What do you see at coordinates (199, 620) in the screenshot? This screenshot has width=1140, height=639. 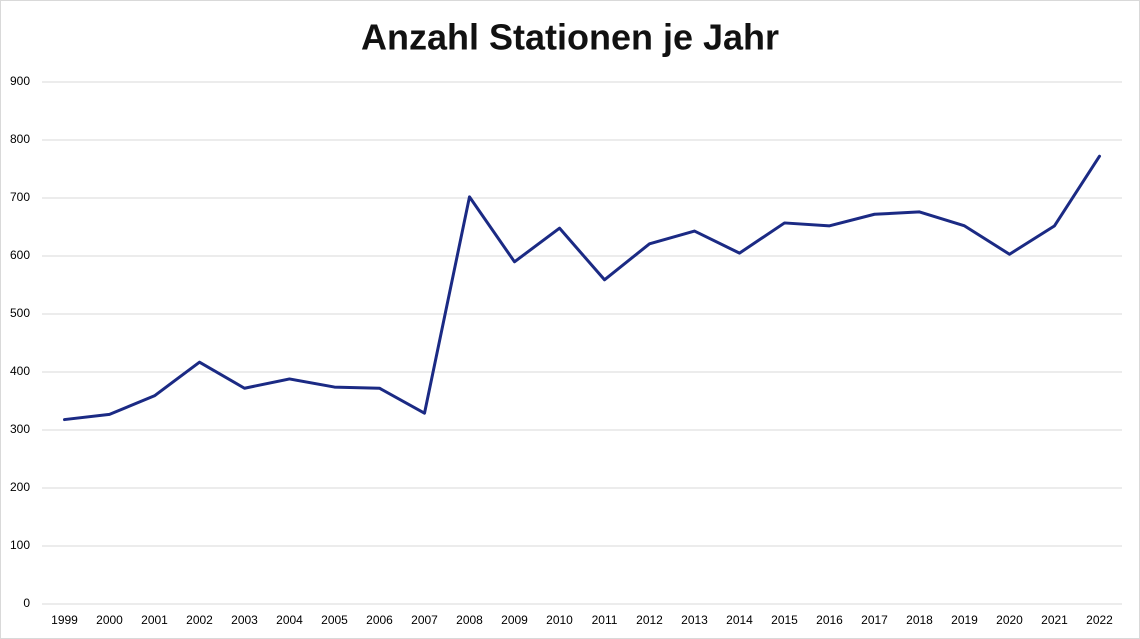 I see `x-tick-label: 2002` at bounding box center [199, 620].